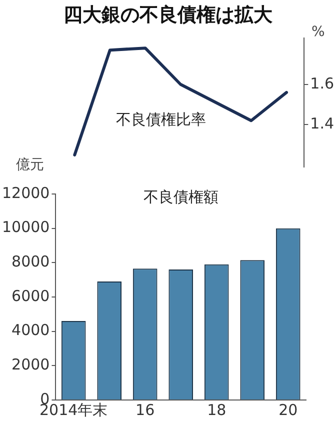  Describe the element at coordinates (168, 15) in the screenshot. I see `chart-title: 四大銀の不良債権は拡大` at that location.